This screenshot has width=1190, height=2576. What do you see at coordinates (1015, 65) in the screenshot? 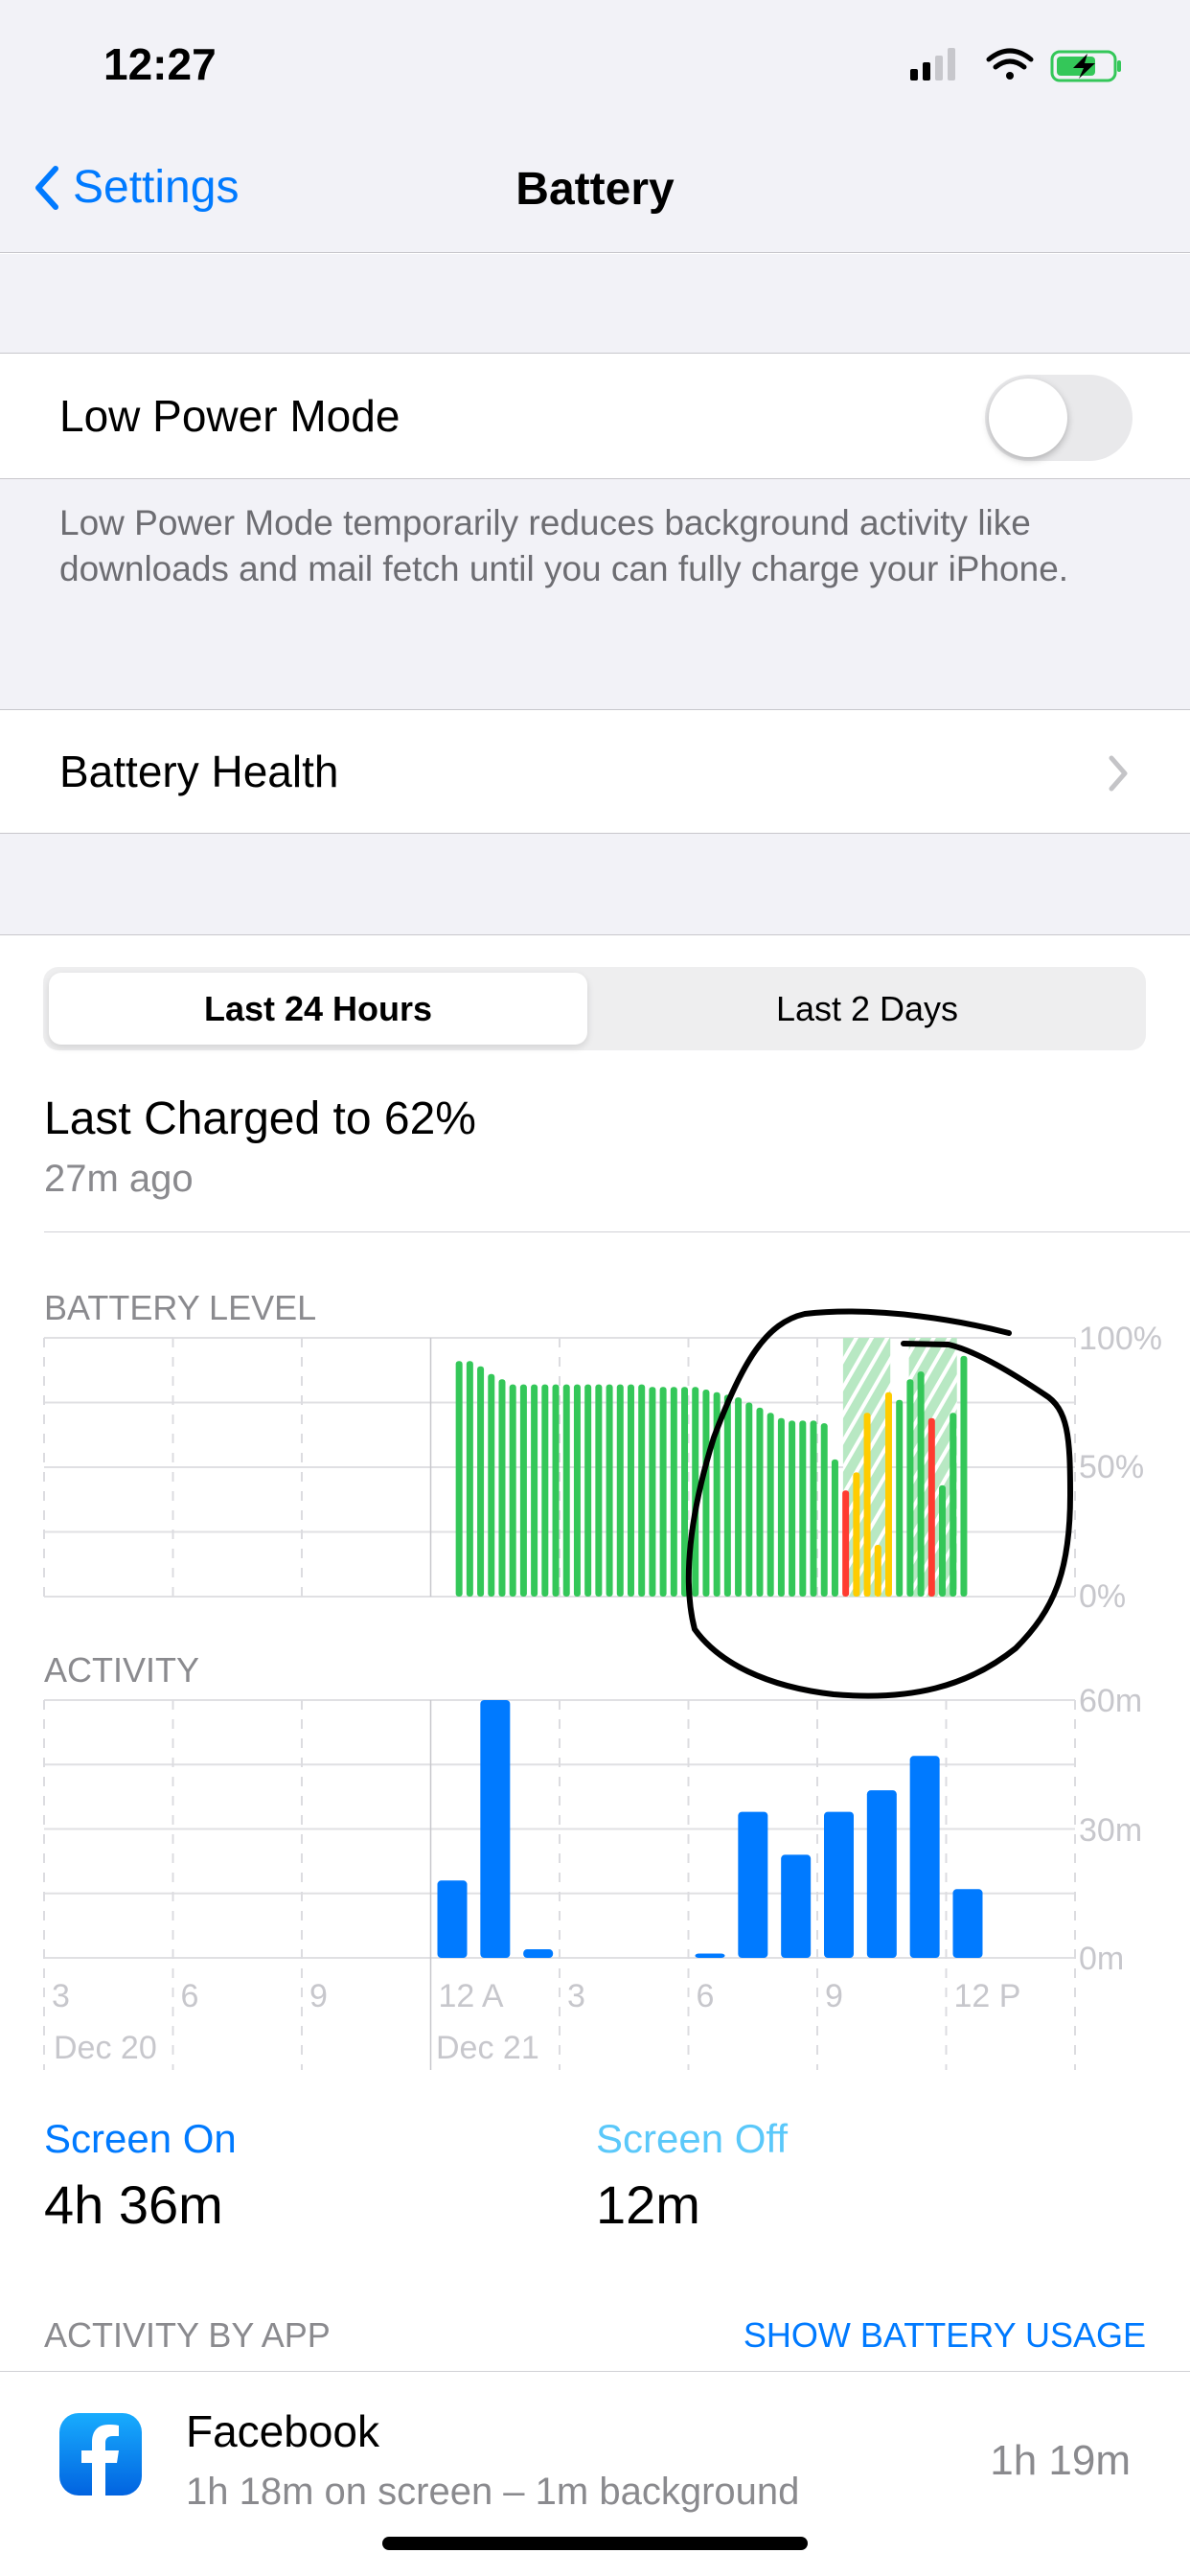
I see `status-icons` at bounding box center [1015, 65].